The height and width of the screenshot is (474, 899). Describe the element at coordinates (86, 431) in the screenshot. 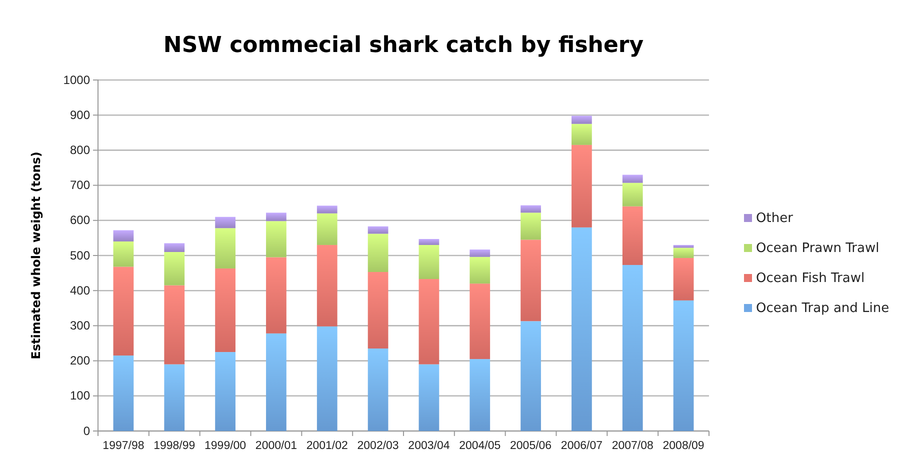

I see `y-tick-label: 0` at that location.